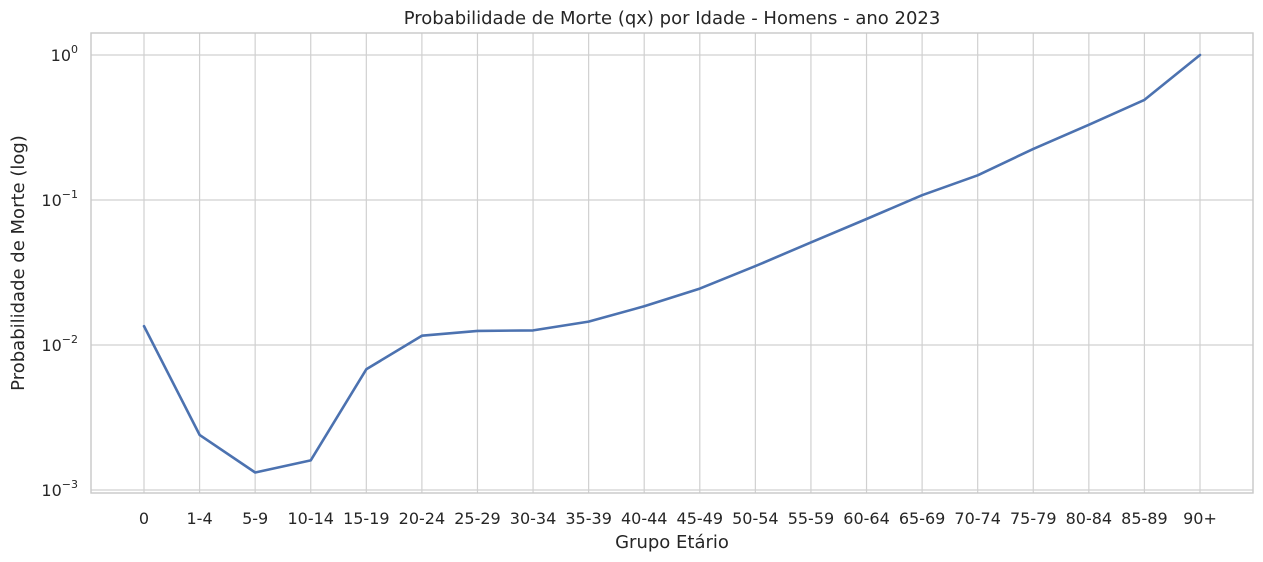 This screenshot has height=562, width=1263. I want to click on y-tick-label: 10⁻¹, so click(59, 199).